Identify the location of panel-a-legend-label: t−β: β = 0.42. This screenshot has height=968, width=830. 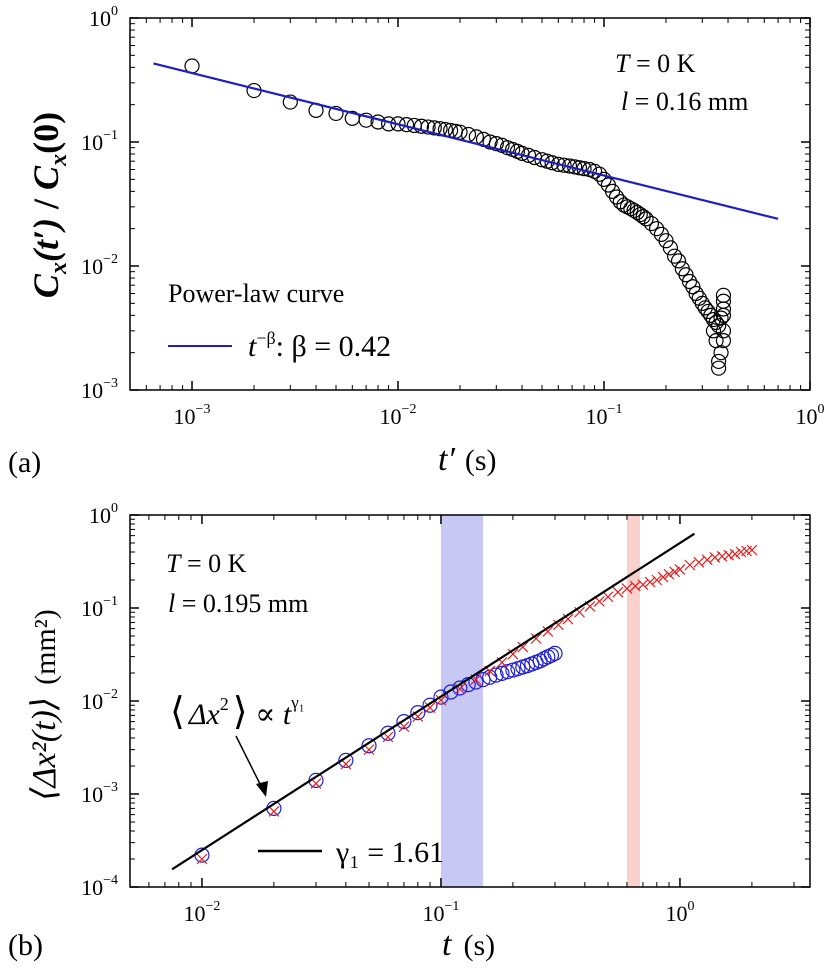
(319, 345).